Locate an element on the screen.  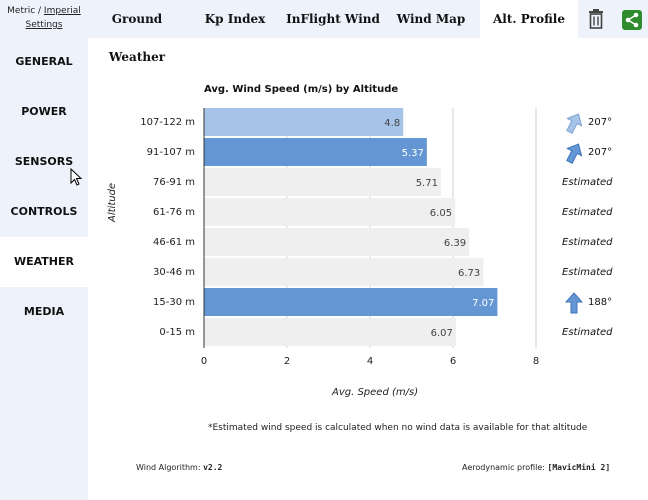
wind-algorithm: Wind Algorithm: v2.2 is located at coordinates (179, 467).